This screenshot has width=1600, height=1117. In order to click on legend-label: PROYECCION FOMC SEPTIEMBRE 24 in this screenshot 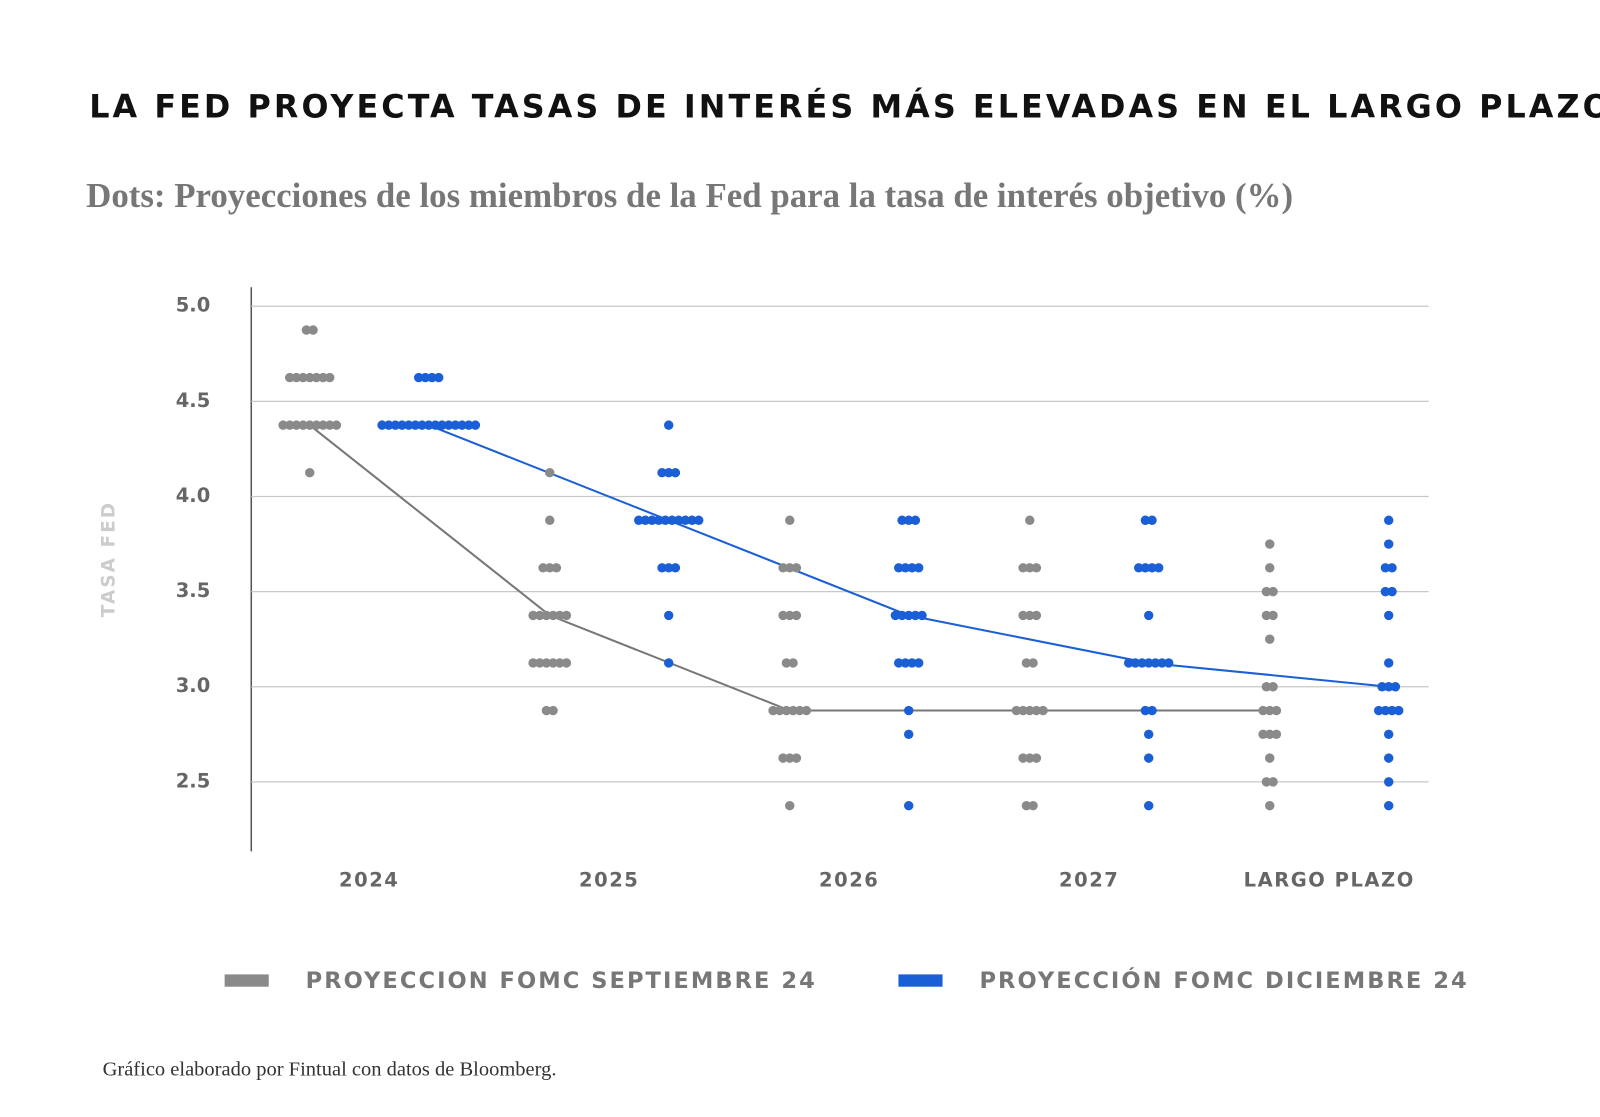, I will do `click(561, 981)`.